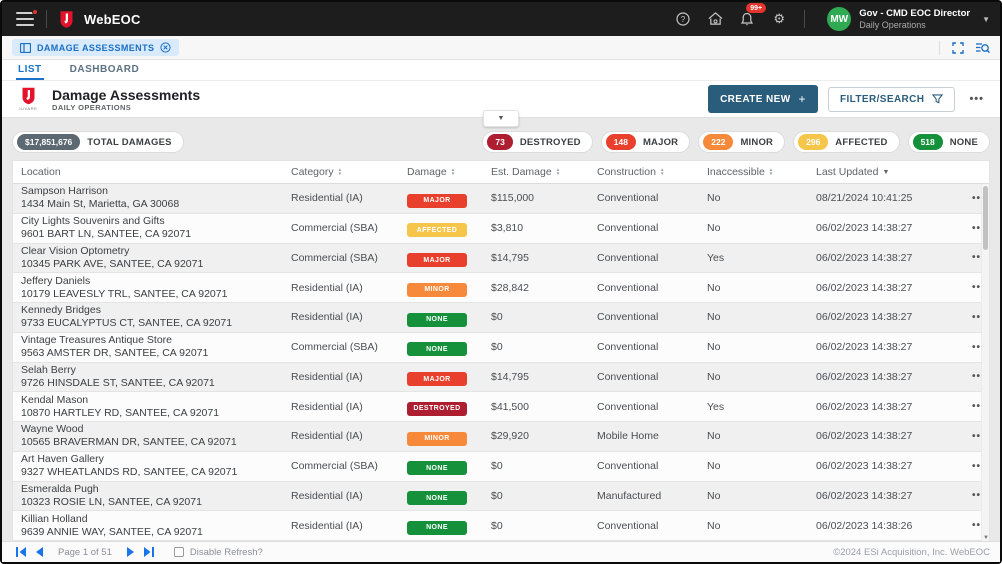  I want to click on column-header-construction: Construction ▲ ▼, so click(631, 172).